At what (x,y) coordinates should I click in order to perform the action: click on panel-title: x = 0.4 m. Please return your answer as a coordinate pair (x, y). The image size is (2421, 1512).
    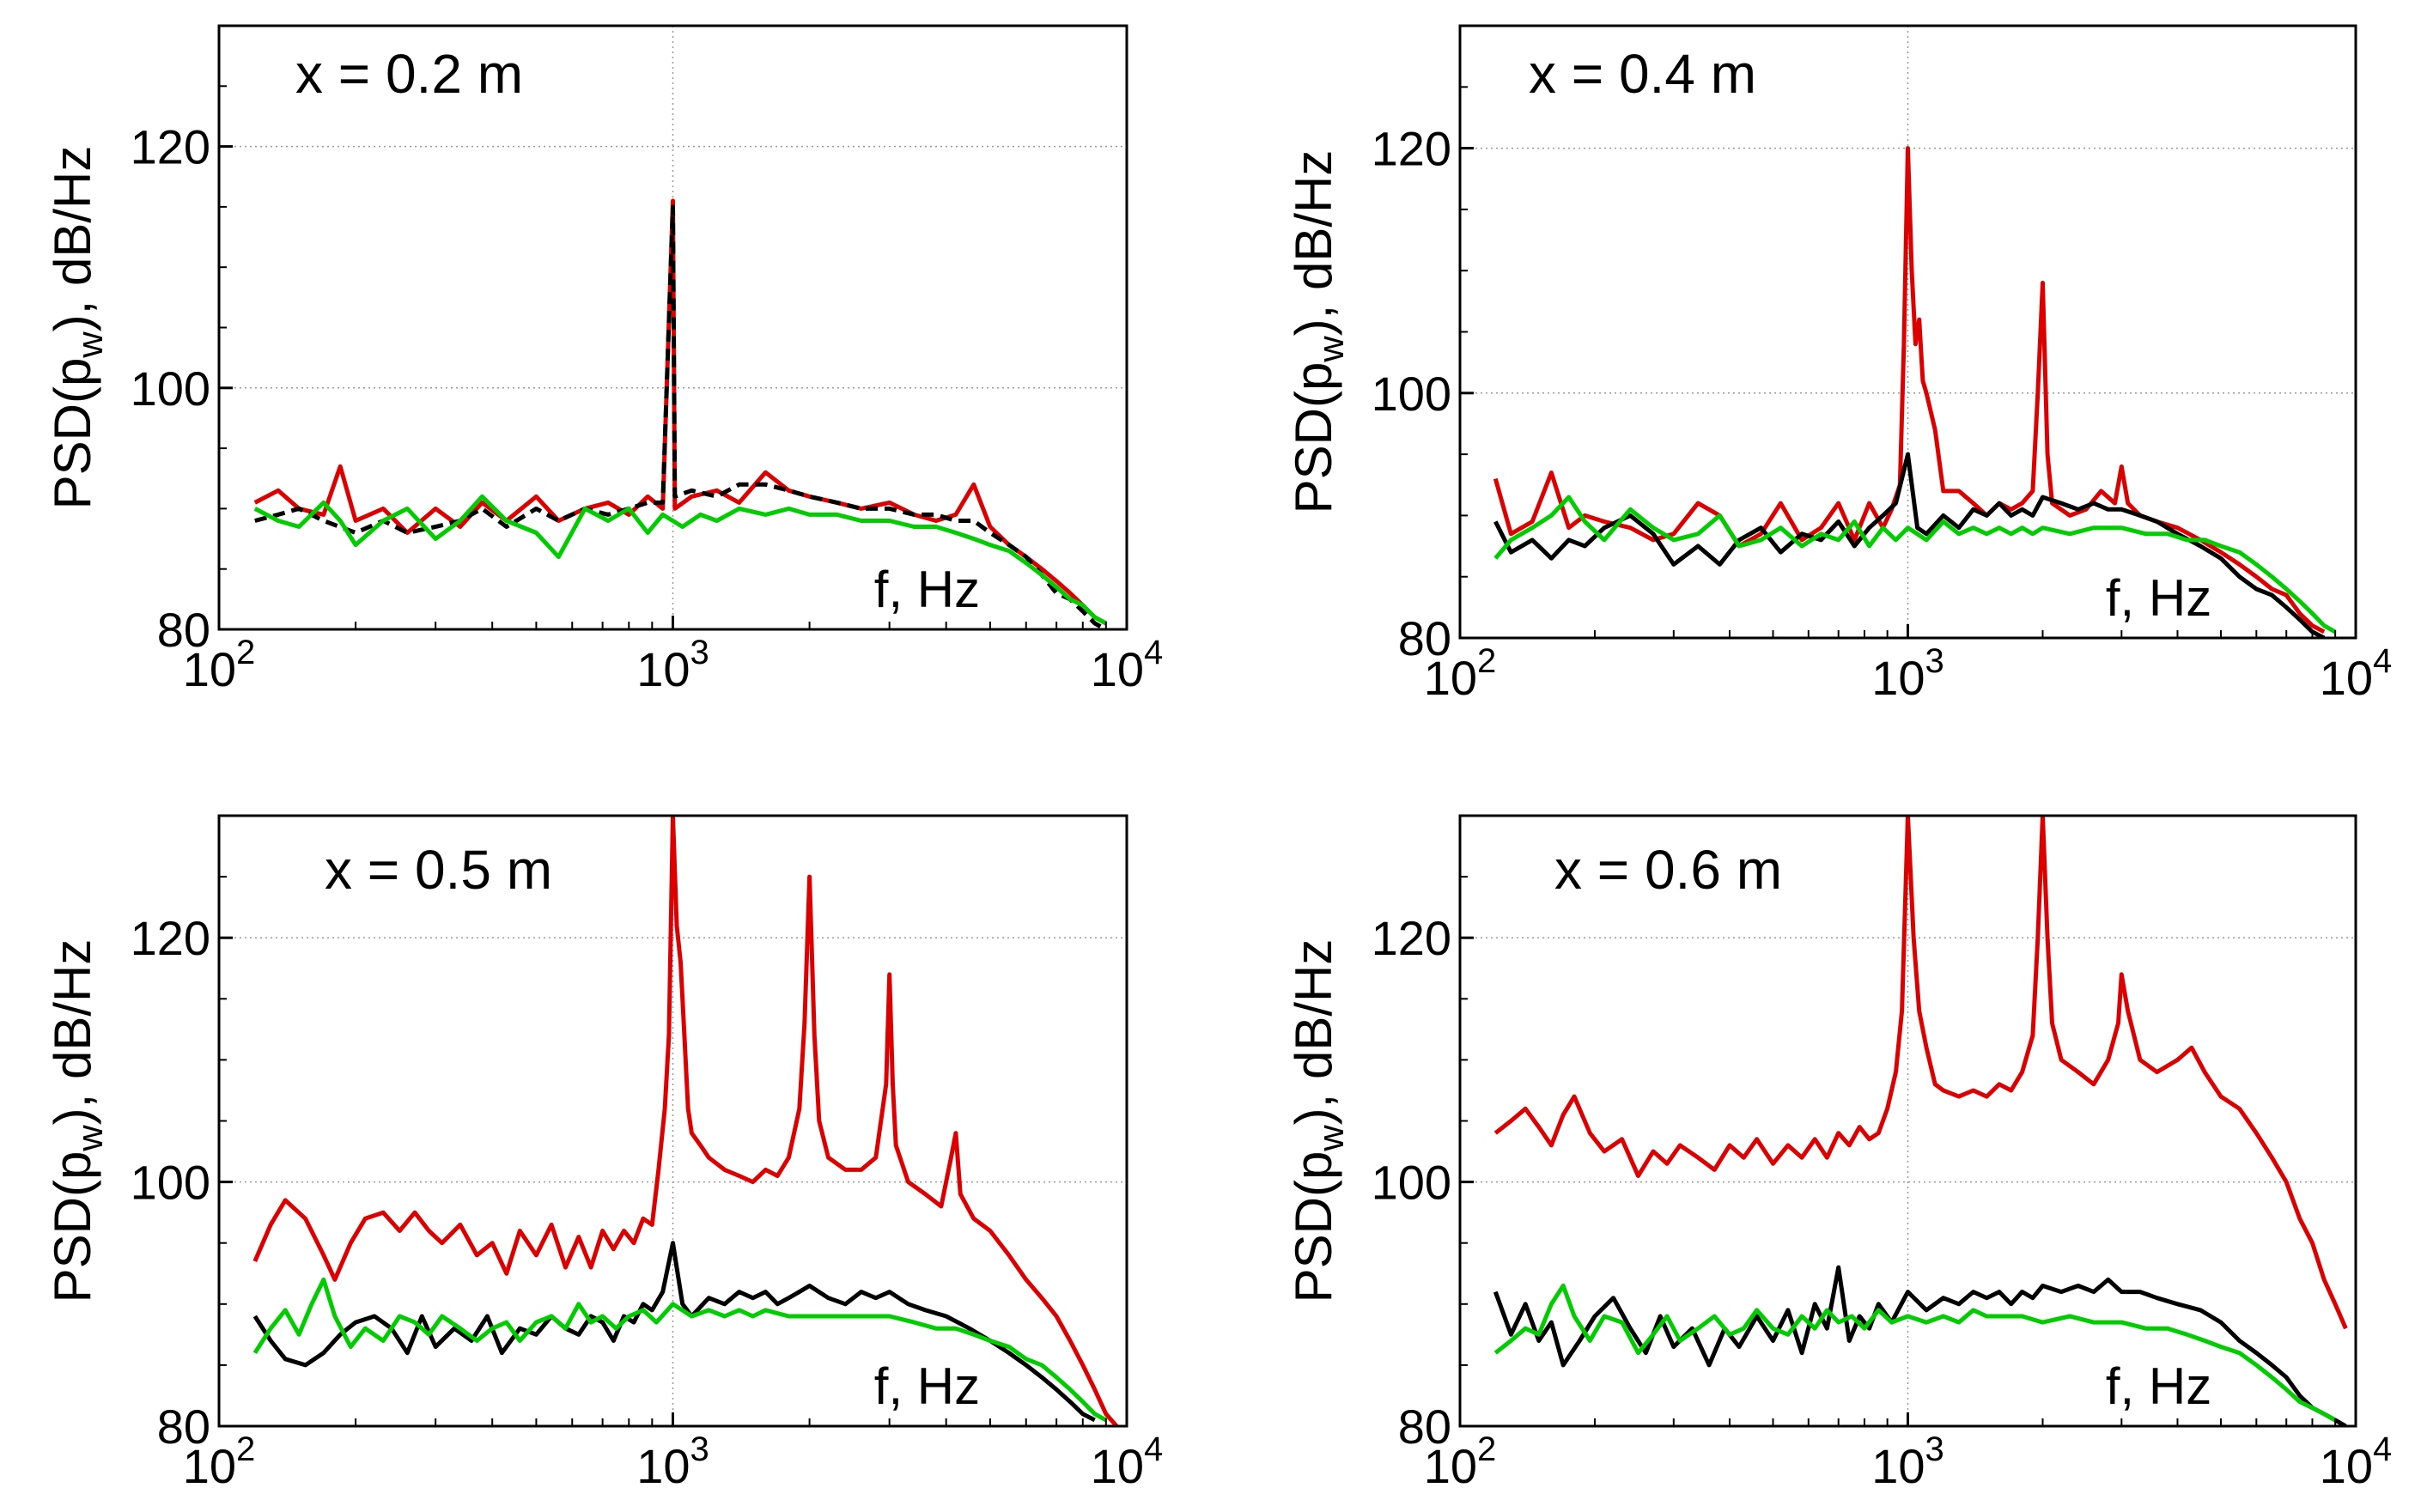
    Looking at the image, I should click on (1642, 74).